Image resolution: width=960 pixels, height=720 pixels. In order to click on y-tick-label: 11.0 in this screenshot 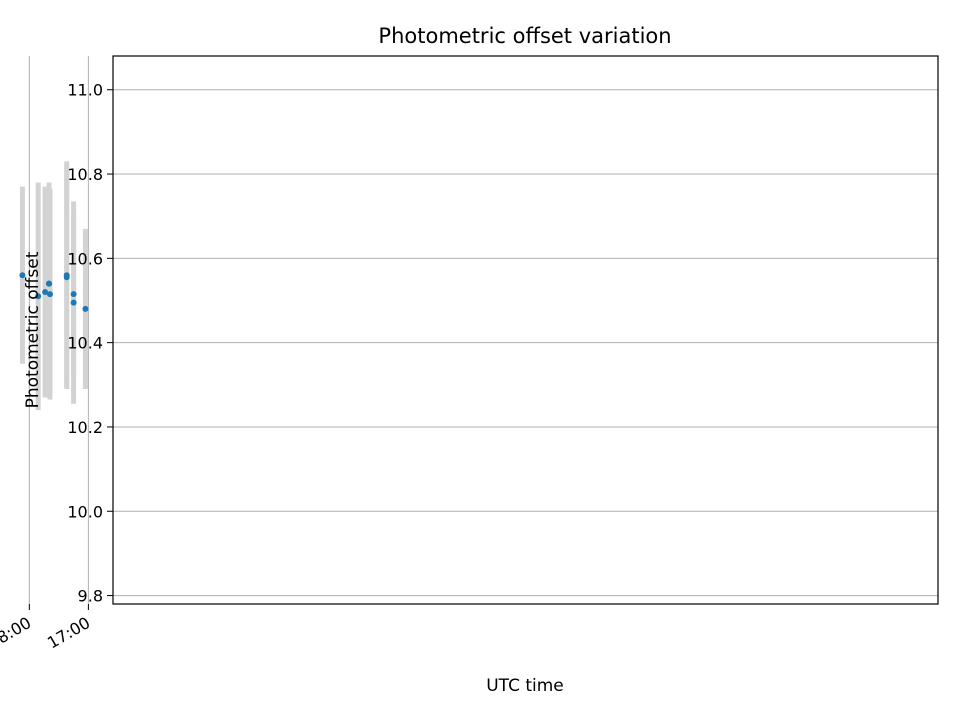, I will do `click(85, 90)`.